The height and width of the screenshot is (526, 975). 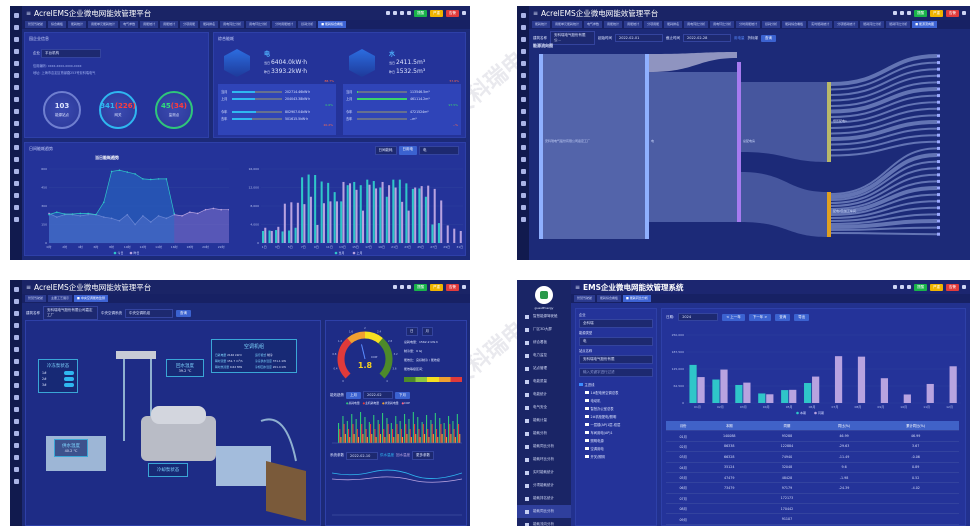 What do you see at coordinates (637, 298) in the screenshot?
I see `tab: ■ 能耗同比分析` at bounding box center [637, 298].